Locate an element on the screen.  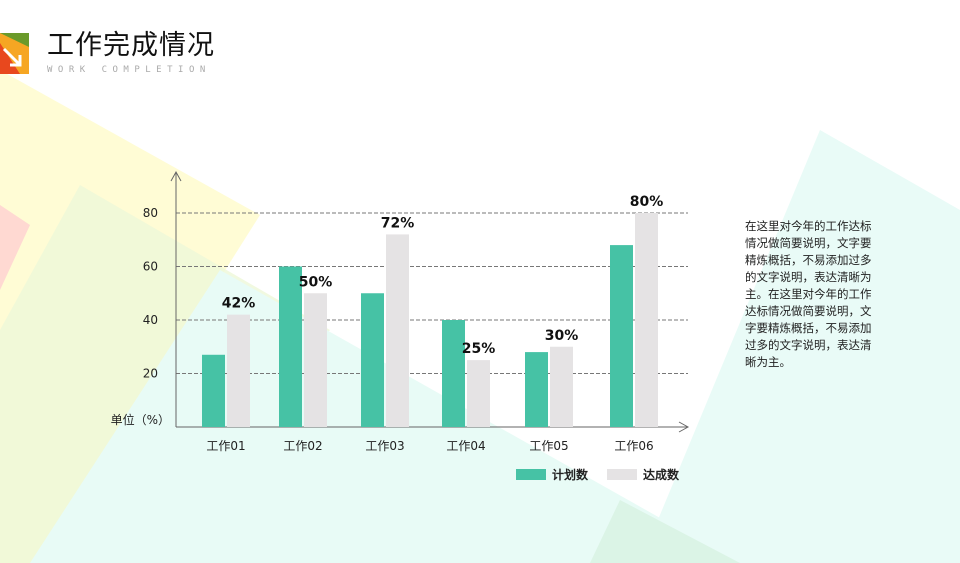
y-tick-label: 60 is located at coordinates (150, 267).